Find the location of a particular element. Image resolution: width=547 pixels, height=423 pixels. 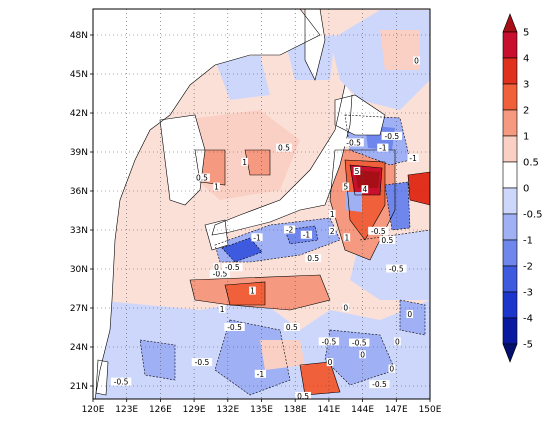

lat-tick-label: 39N is located at coordinates (79, 153).